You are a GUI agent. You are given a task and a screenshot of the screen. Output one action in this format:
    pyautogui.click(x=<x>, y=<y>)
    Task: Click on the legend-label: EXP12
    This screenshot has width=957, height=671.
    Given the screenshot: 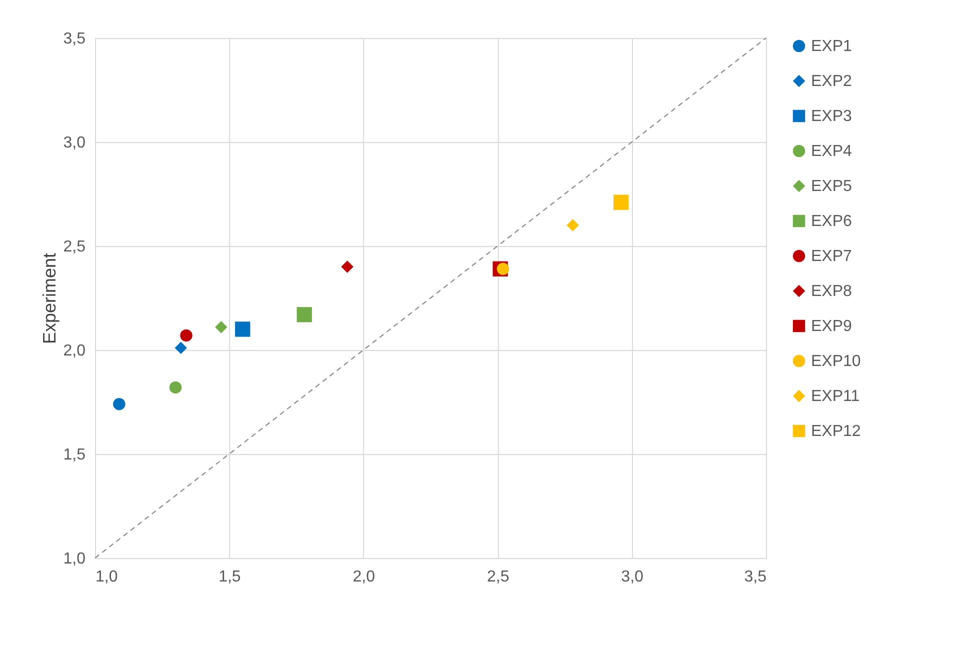 What is the action you would take?
    pyautogui.click(x=836, y=431)
    